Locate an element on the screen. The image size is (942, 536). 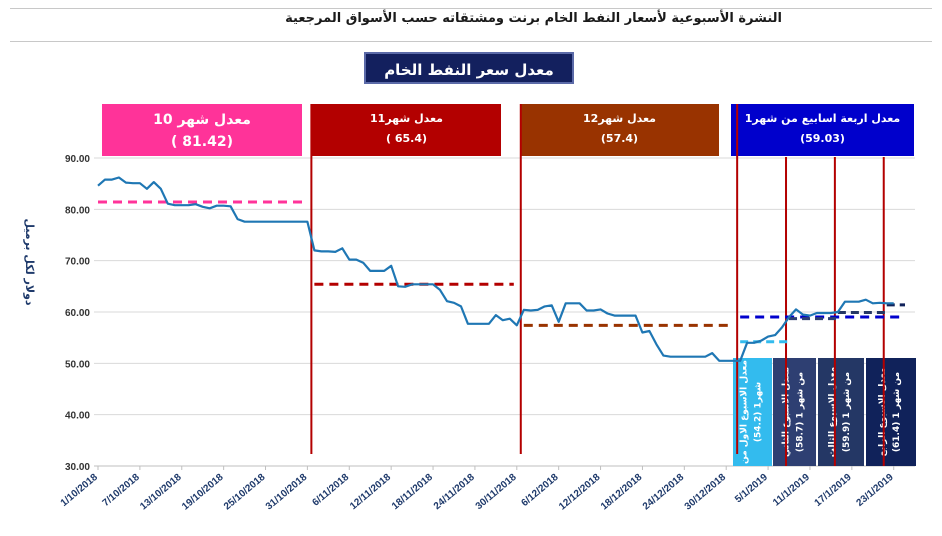
week-average-label: من شهر 1 (61.4) is located at coordinates (897, 412).